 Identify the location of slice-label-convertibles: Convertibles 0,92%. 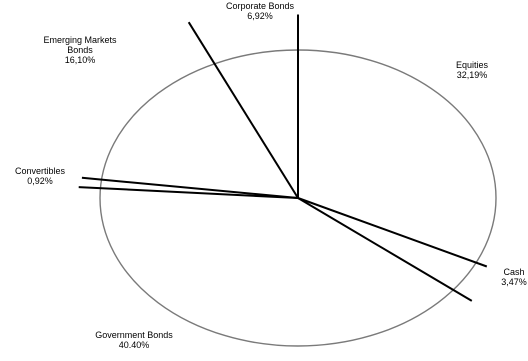
(40, 176).